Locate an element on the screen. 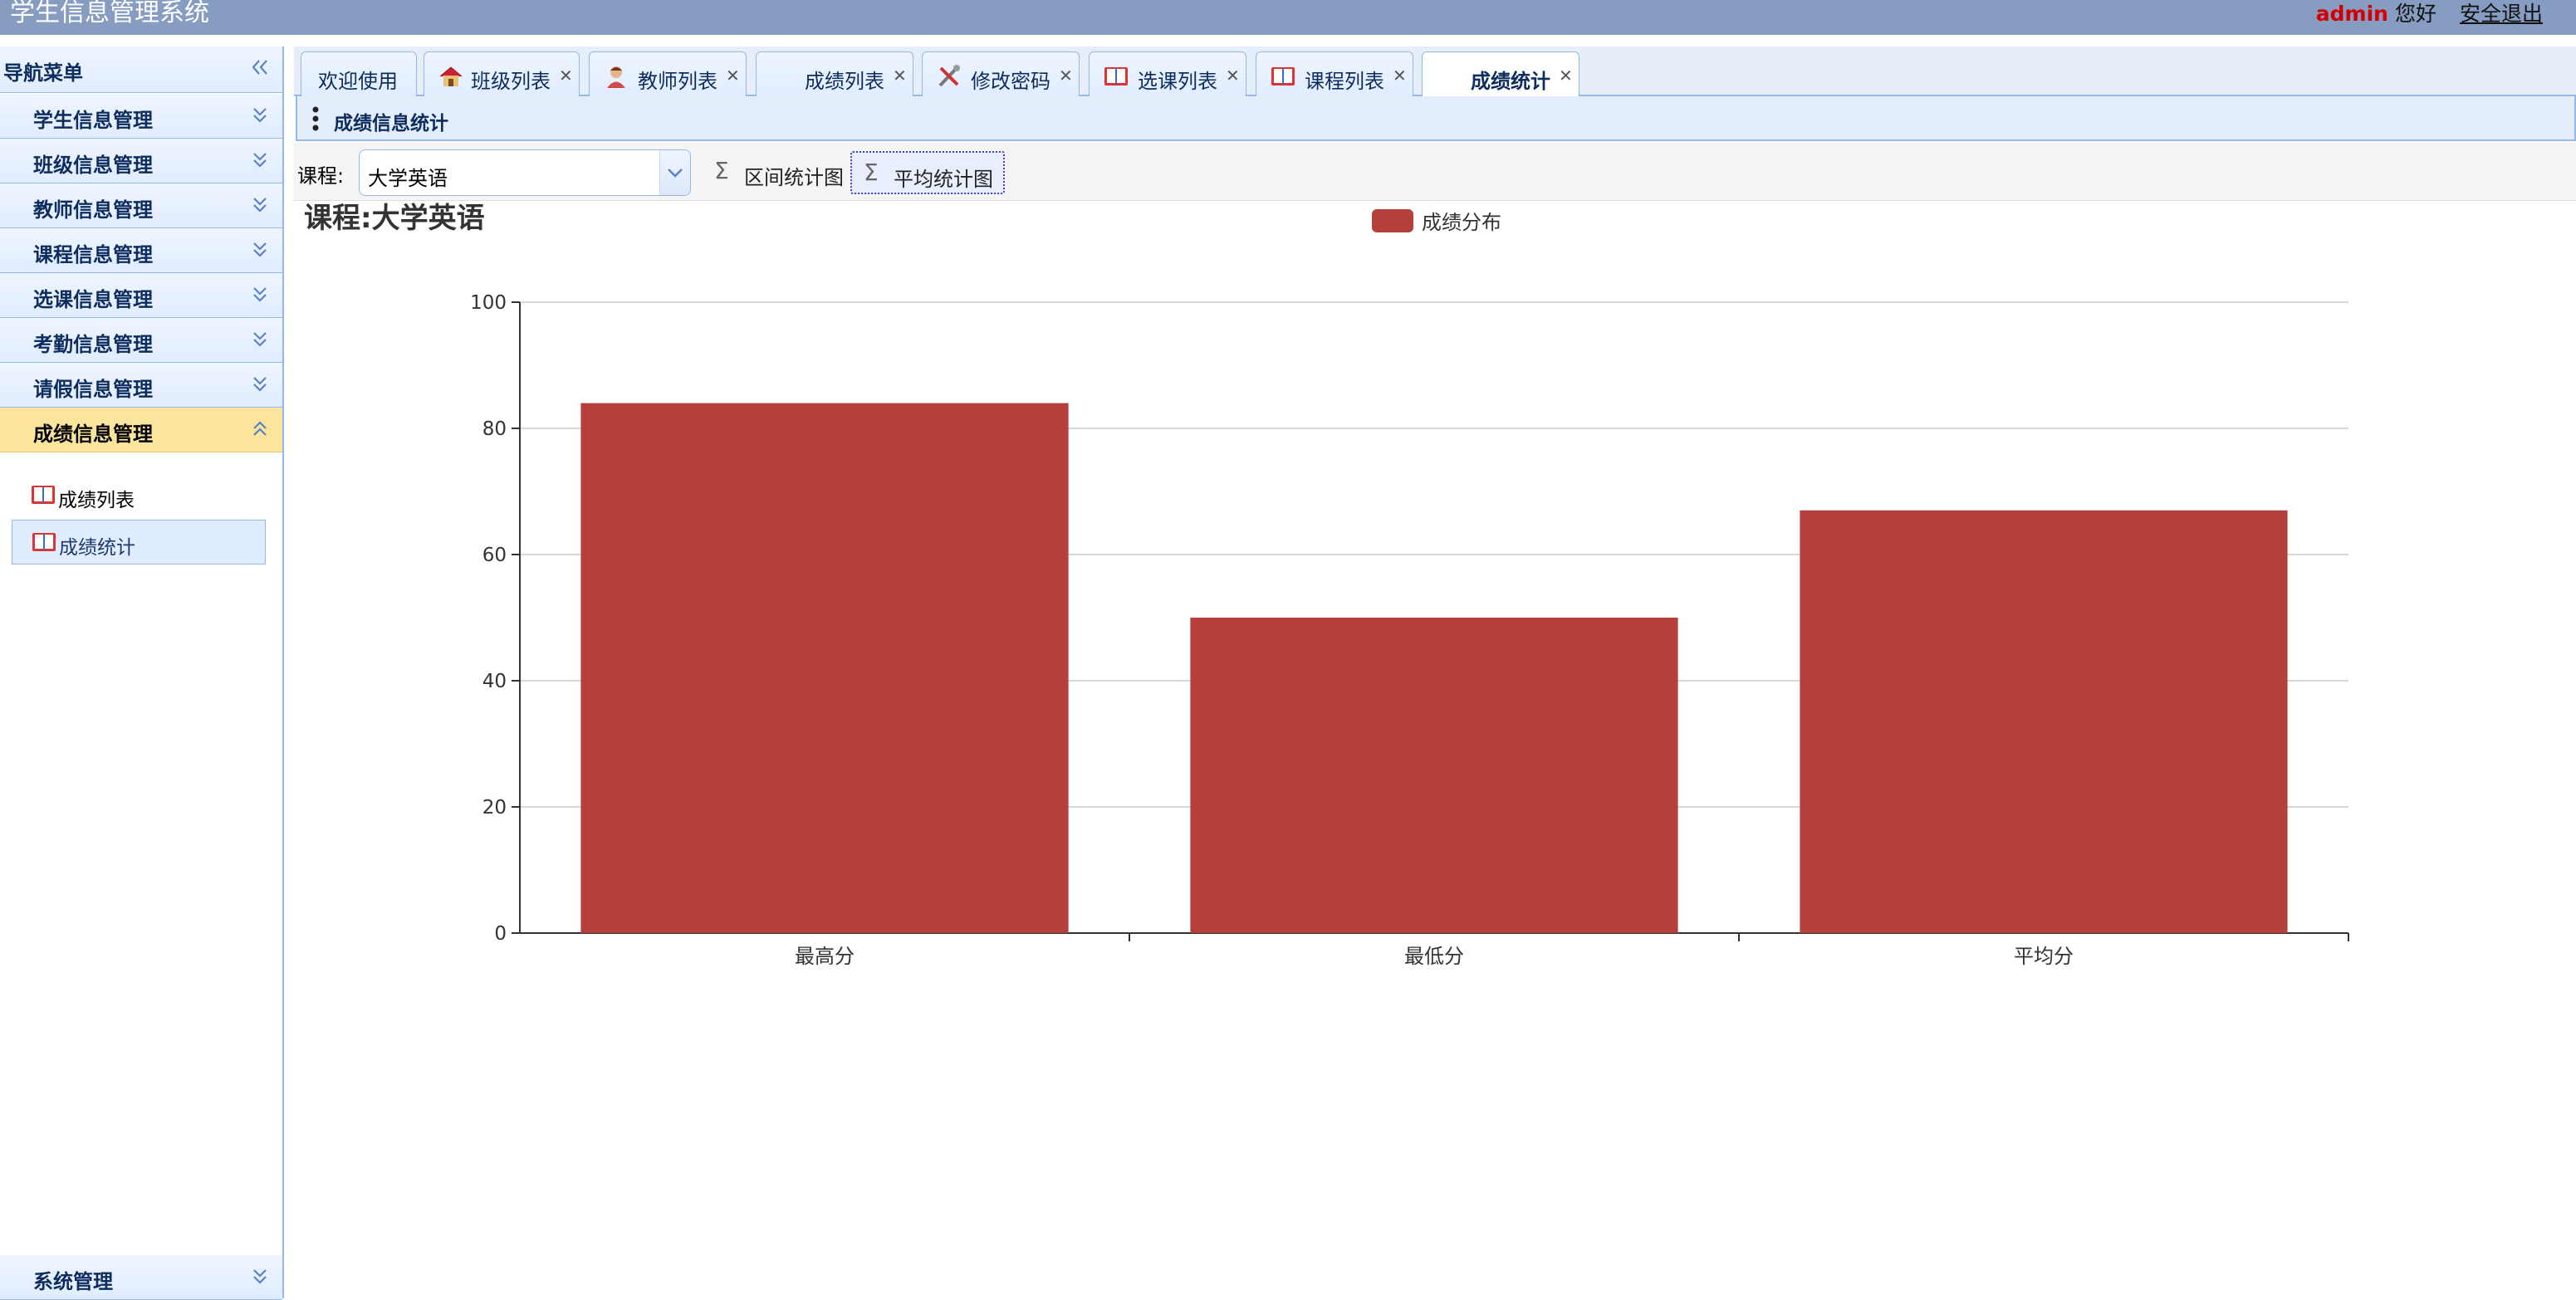 The image size is (2576, 1300). y-tick-label: 40 is located at coordinates (495, 681).